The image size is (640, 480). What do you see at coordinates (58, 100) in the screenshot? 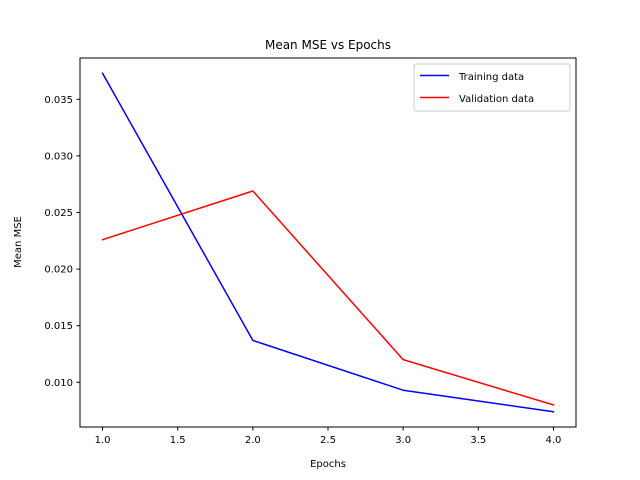
I see `y-tick-label: 0.035` at bounding box center [58, 100].